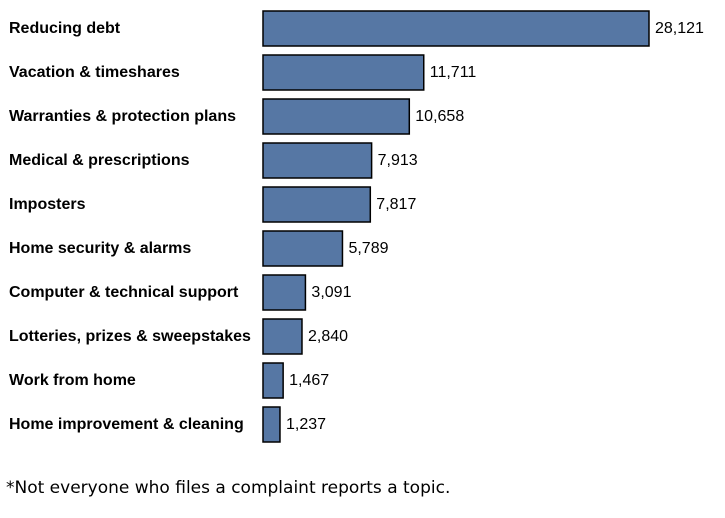 This screenshot has width=725, height=518. Describe the element at coordinates (126, 424) in the screenshot. I see `category-label-home-improvement-and-cleaning: Home improvement & cleaning` at that location.